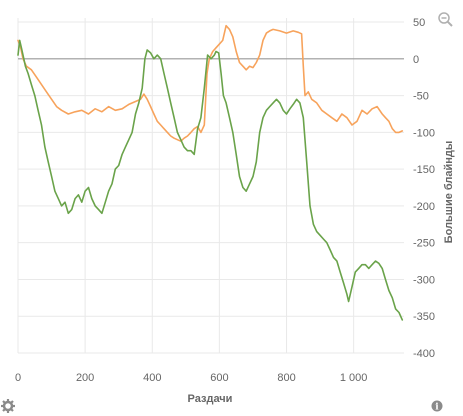  Describe the element at coordinates (85, 378) in the screenshot. I see `x-tick-label: 200` at that location.